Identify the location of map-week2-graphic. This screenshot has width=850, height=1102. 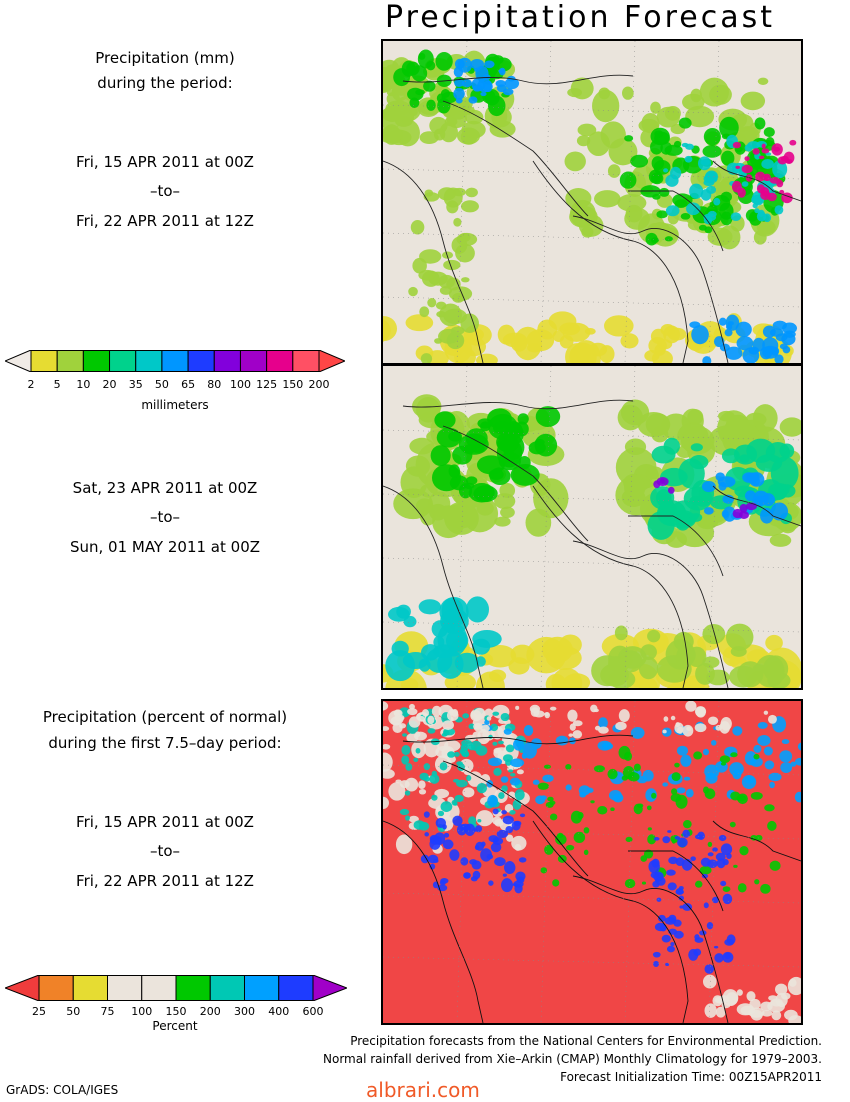
(592, 527).